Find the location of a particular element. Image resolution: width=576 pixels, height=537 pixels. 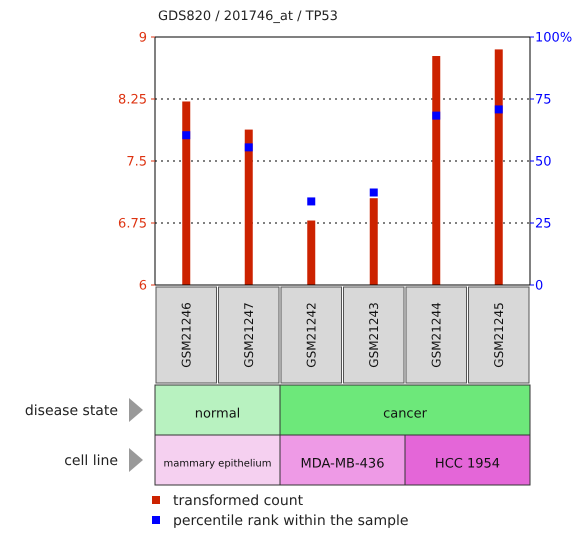

y-tick-label: 8.25 is located at coordinates (132, 100).